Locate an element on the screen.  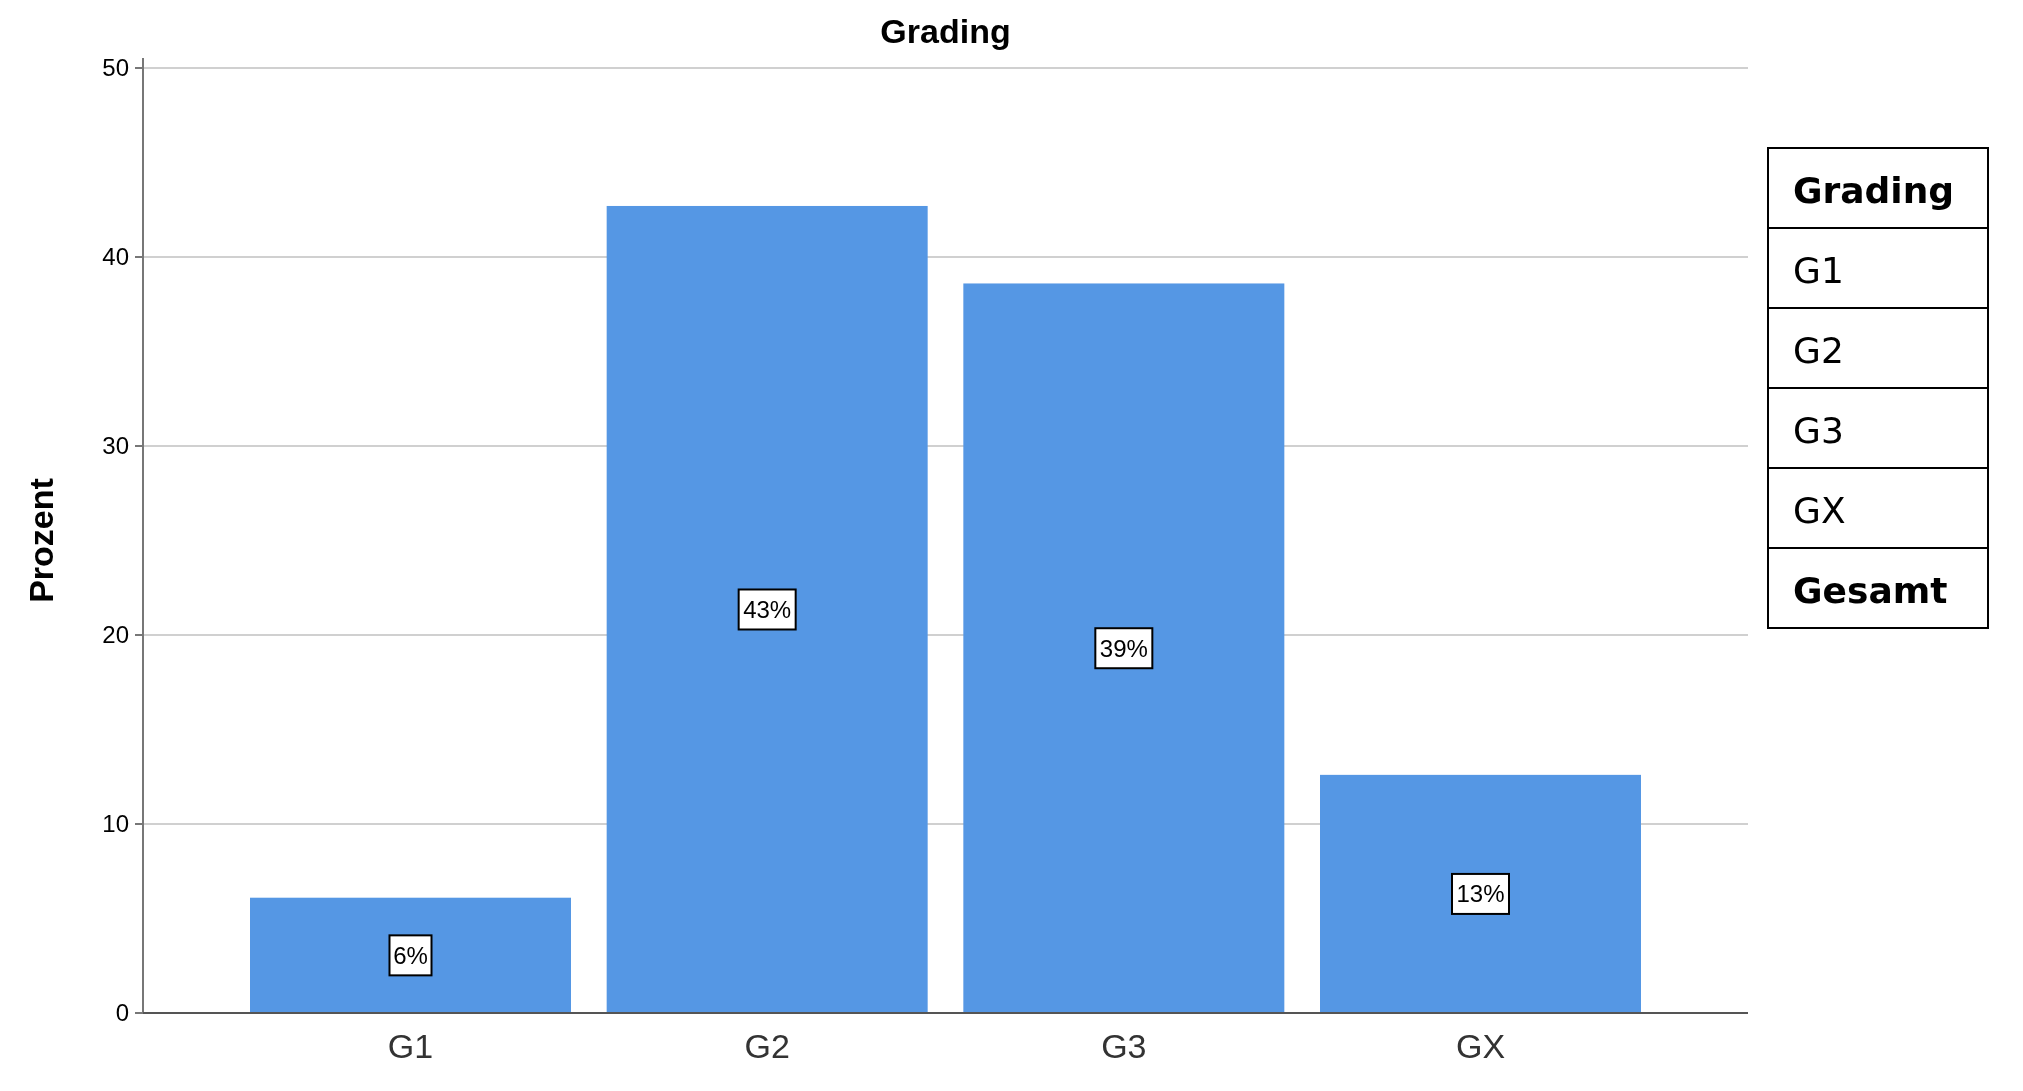
y-tick-label: 30 is located at coordinates (115, 446).